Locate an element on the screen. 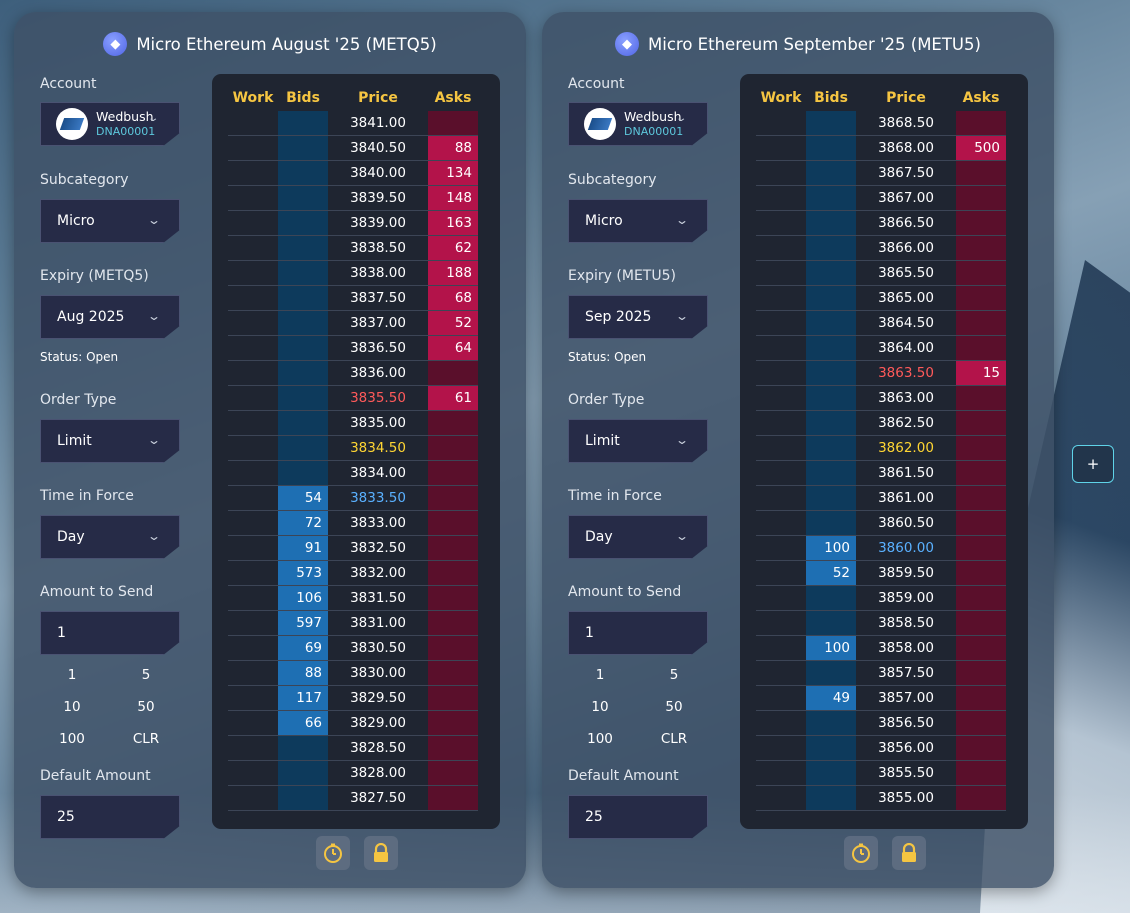 This screenshot has width=1130, height=913. ask-cell: 52 is located at coordinates (453, 323).